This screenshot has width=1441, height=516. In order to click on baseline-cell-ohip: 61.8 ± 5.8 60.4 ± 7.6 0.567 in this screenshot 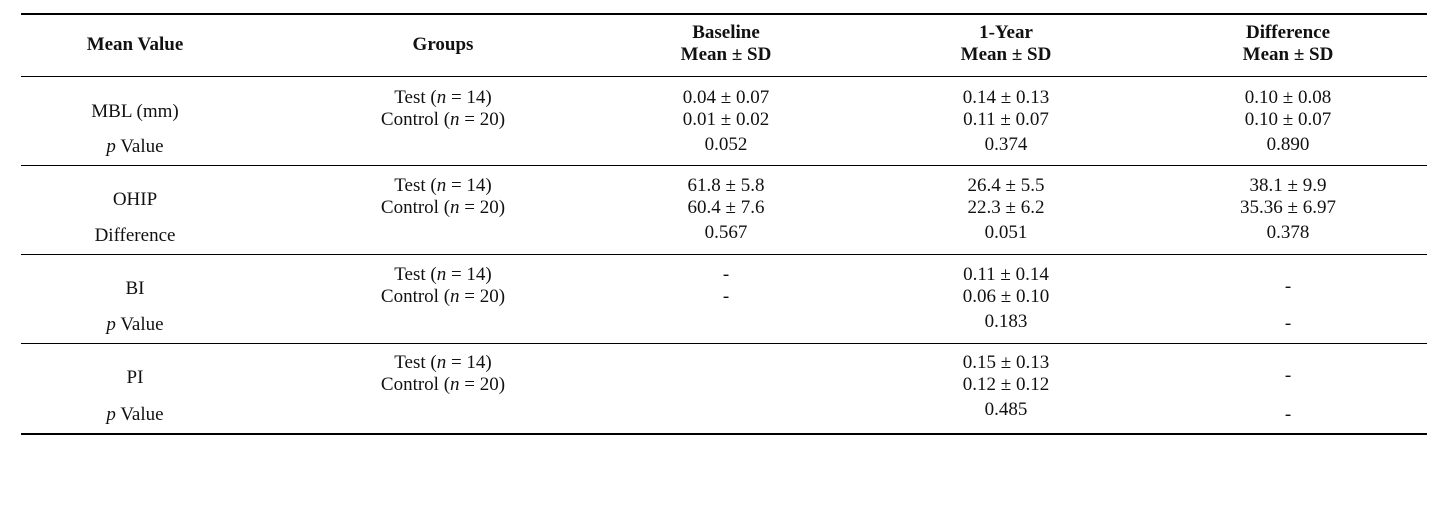, I will do `click(726, 209)`.